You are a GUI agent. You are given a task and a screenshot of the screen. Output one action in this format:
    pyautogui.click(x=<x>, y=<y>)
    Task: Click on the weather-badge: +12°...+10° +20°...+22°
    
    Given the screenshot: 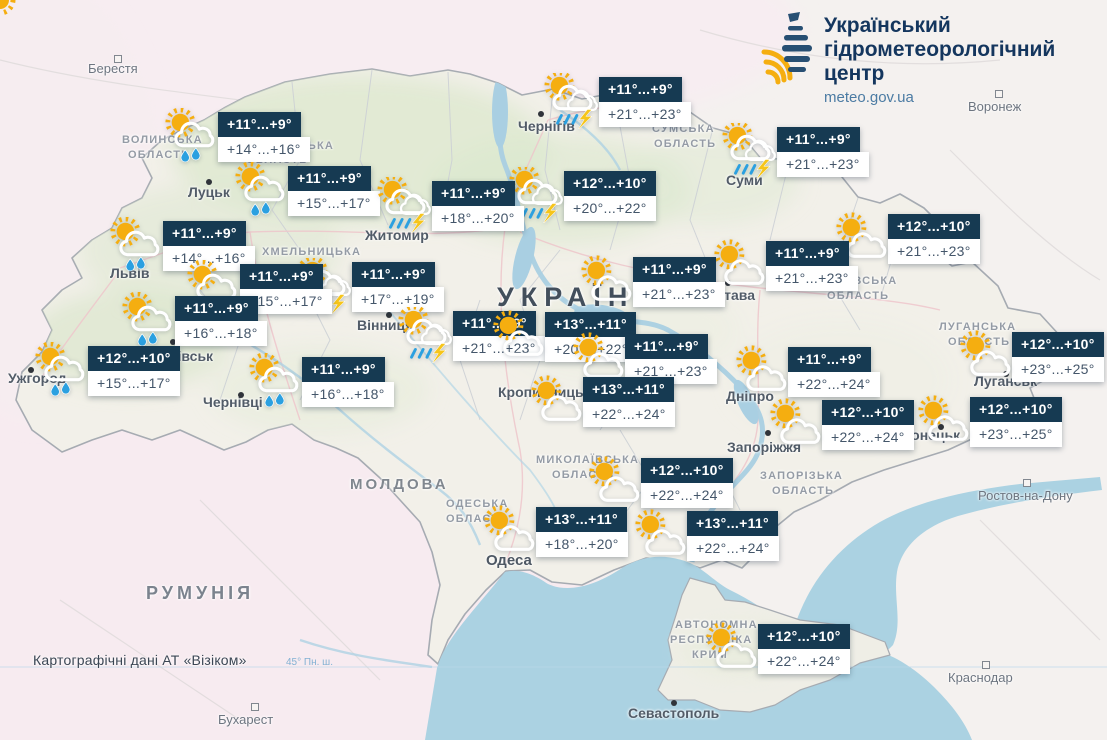 What is the action you would take?
    pyautogui.click(x=610, y=196)
    